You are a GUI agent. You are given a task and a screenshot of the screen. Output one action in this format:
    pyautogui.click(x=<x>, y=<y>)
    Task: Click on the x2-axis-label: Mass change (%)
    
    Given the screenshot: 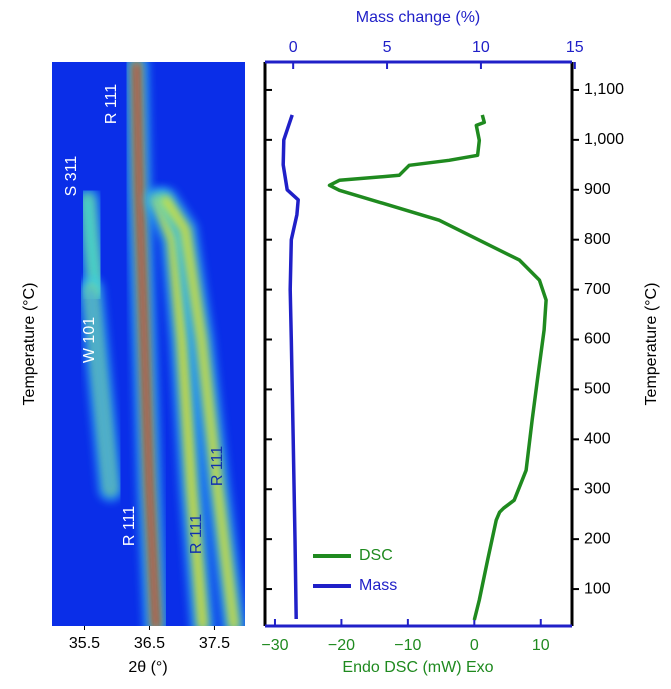 What is the action you would take?
    pyautogui.click(x=418, y=17)
    